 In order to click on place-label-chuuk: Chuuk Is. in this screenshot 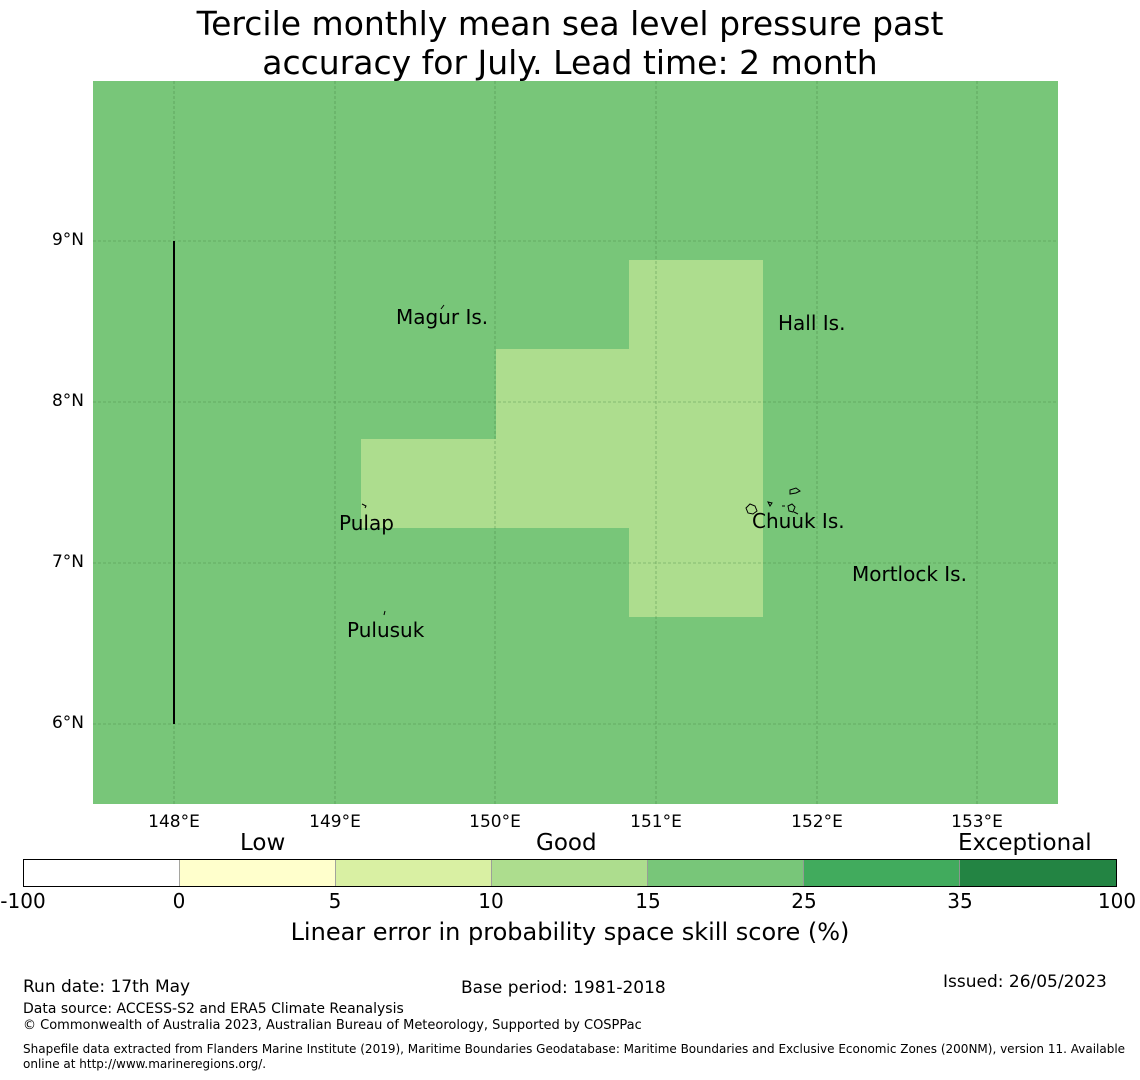, I will do `click(798, 521)`.